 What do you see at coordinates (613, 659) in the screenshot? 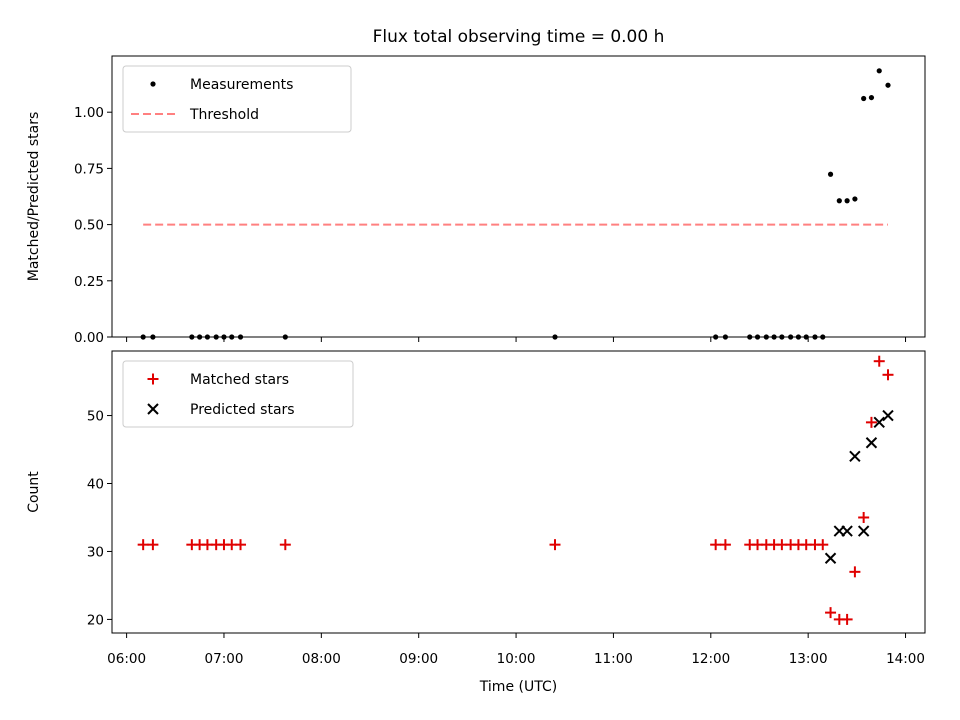
I see `x-tick-label: 11:00` at bounding box center [613, 659].